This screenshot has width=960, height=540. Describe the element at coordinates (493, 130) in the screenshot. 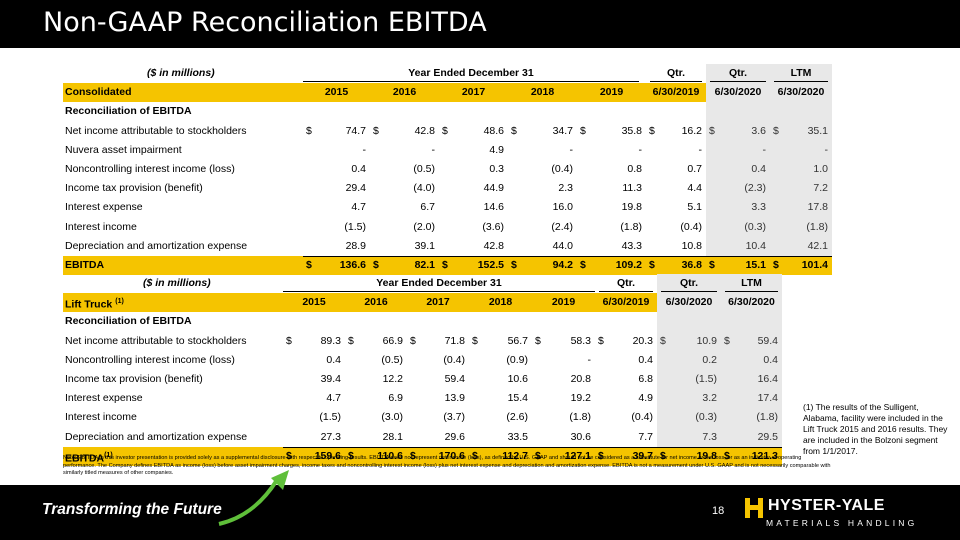

I see `value: 48.6` at that location.